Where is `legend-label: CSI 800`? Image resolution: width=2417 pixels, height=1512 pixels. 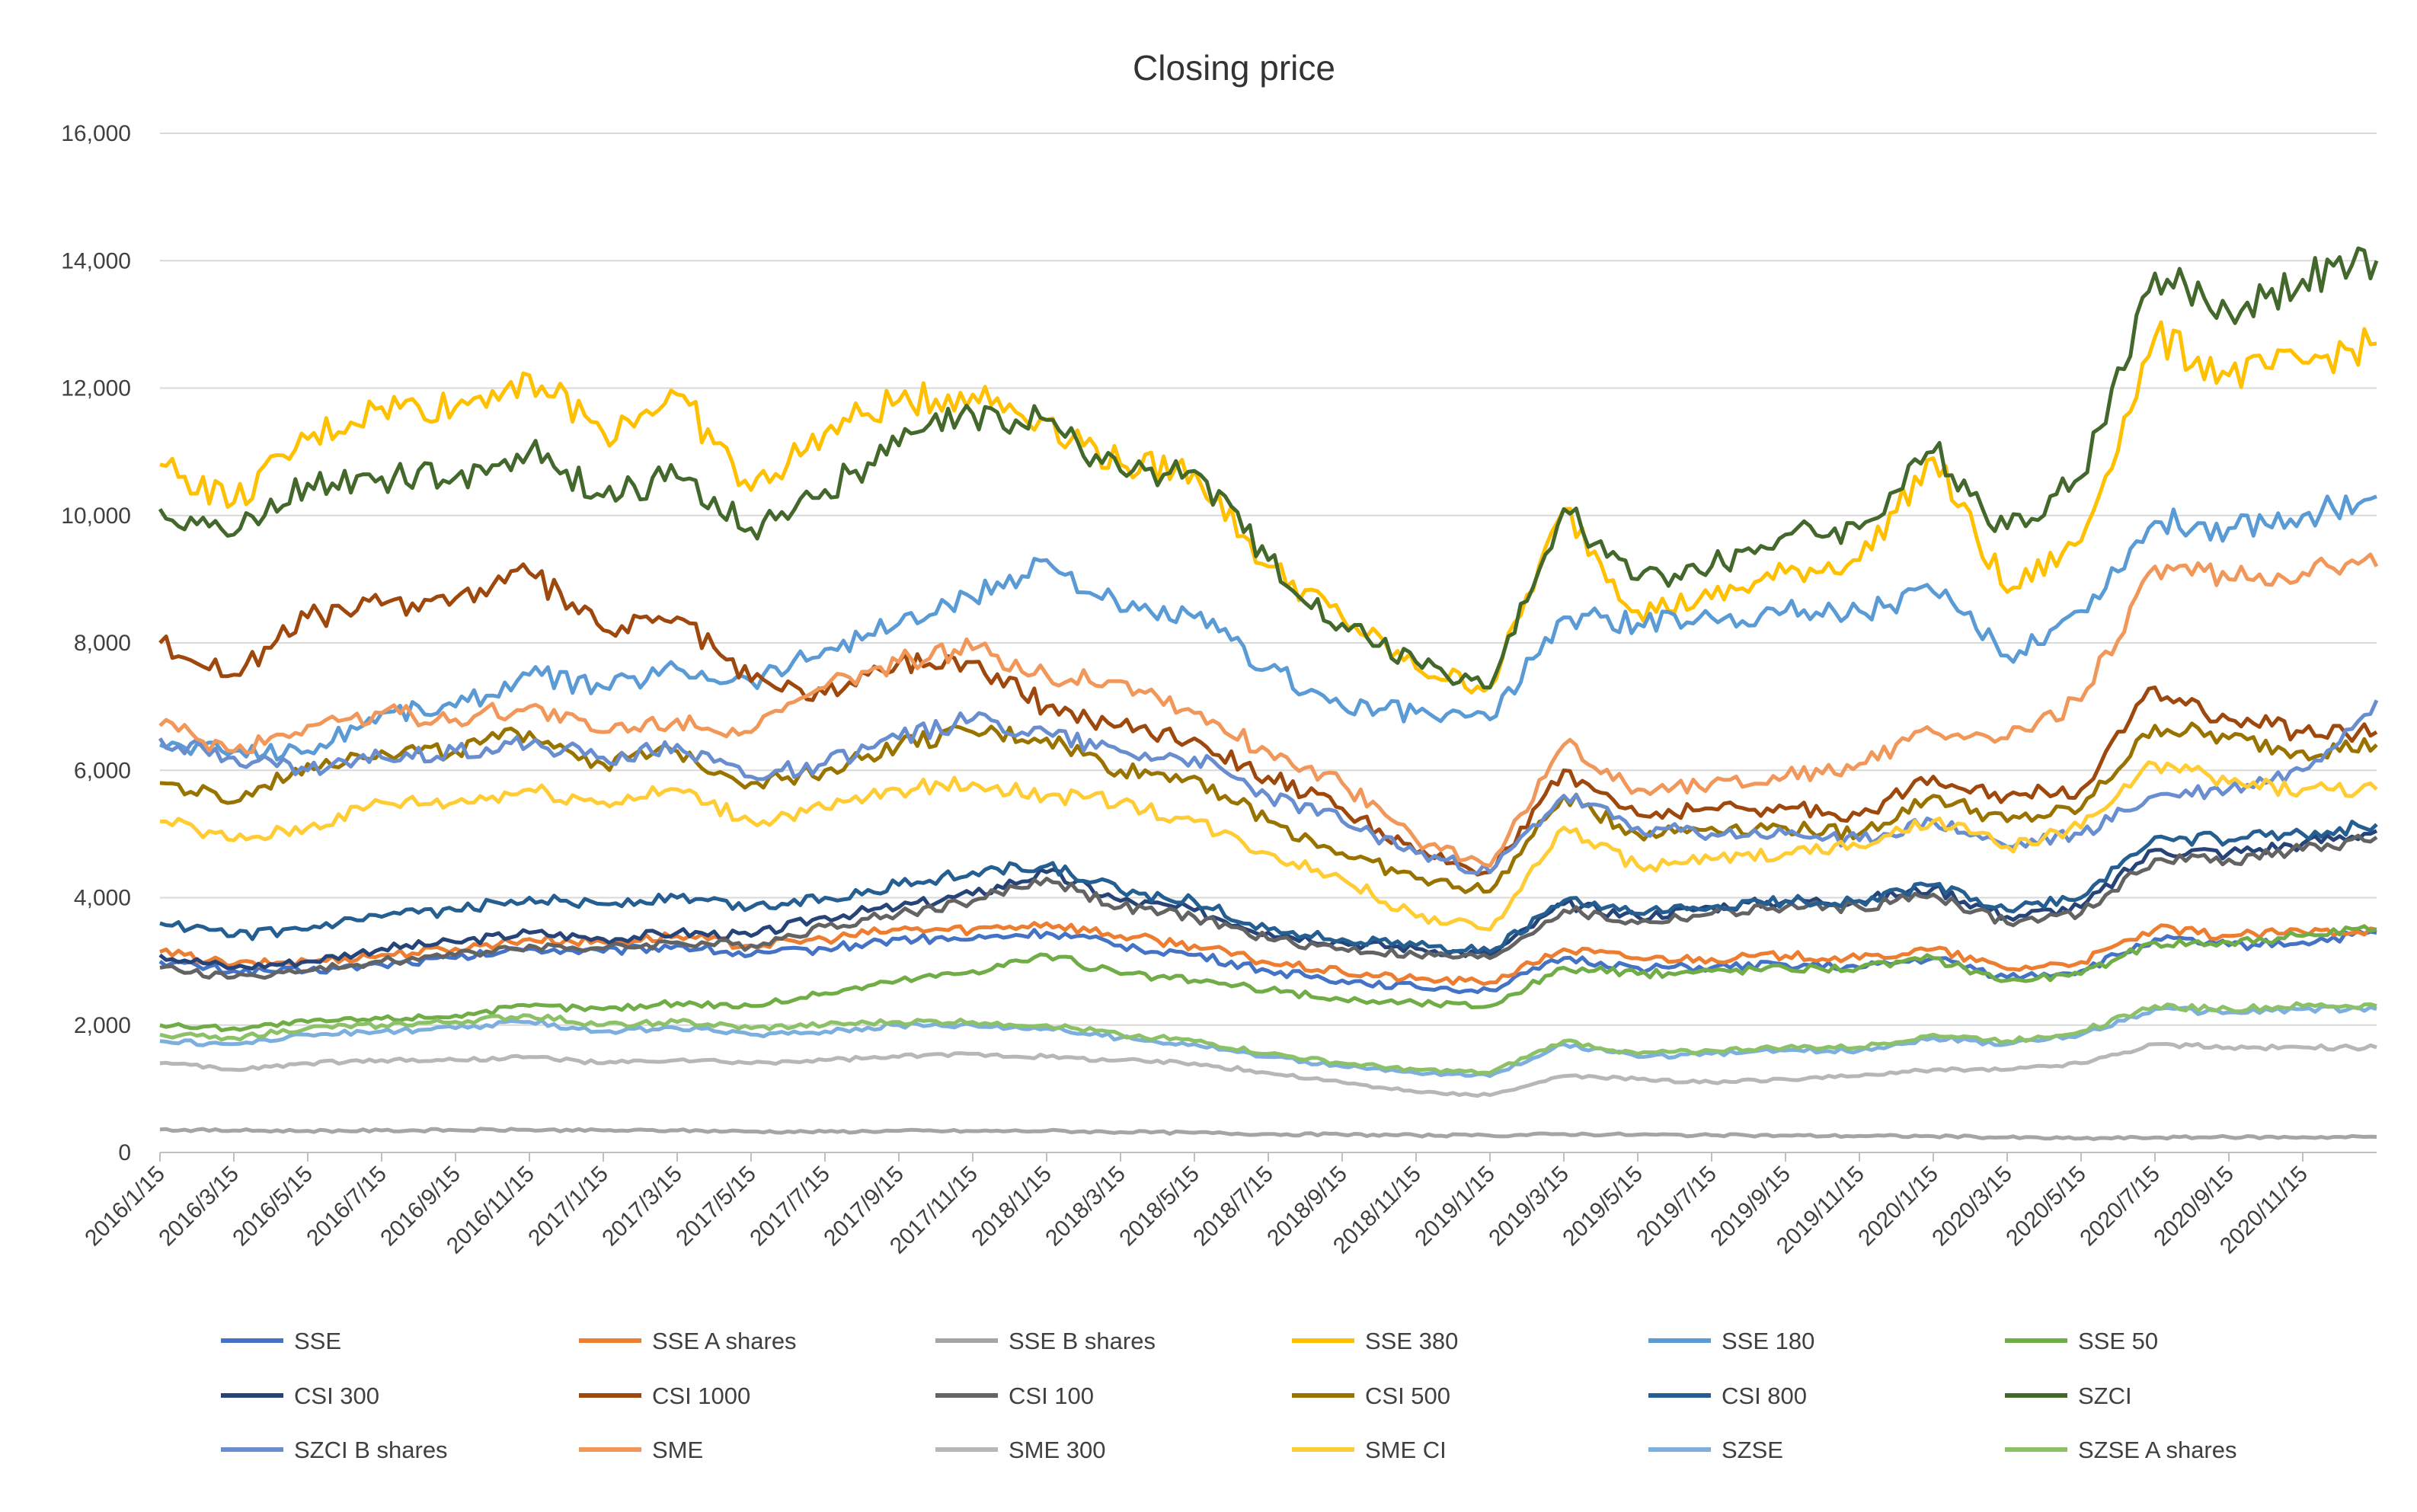
legend-label: CSI 800 is located at coordinates (1765, 1396).